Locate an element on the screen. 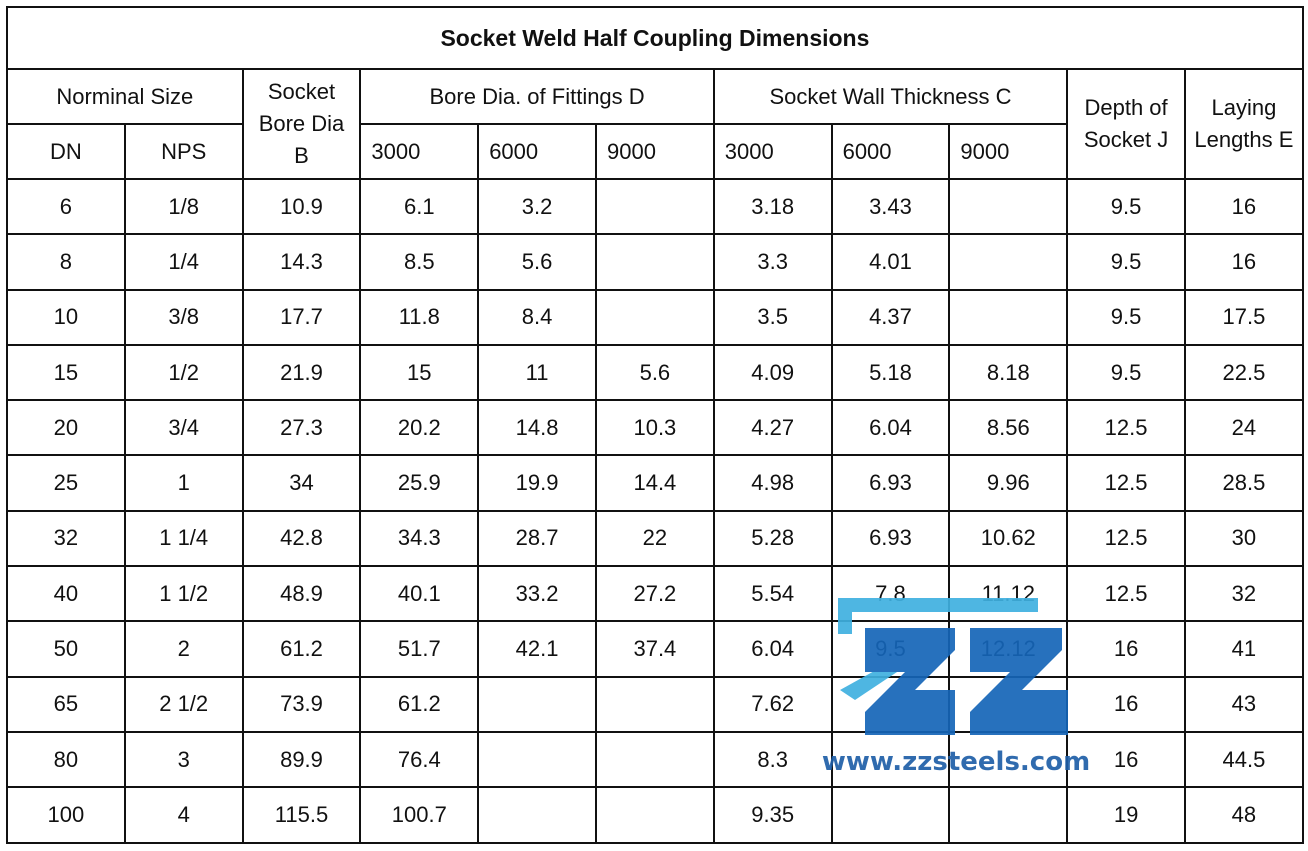  table-row: 25 1 34 25.9 19.9 14.4 4.98 6.93 9.96 12.5 28.5 is located at coordinates (655, 483).